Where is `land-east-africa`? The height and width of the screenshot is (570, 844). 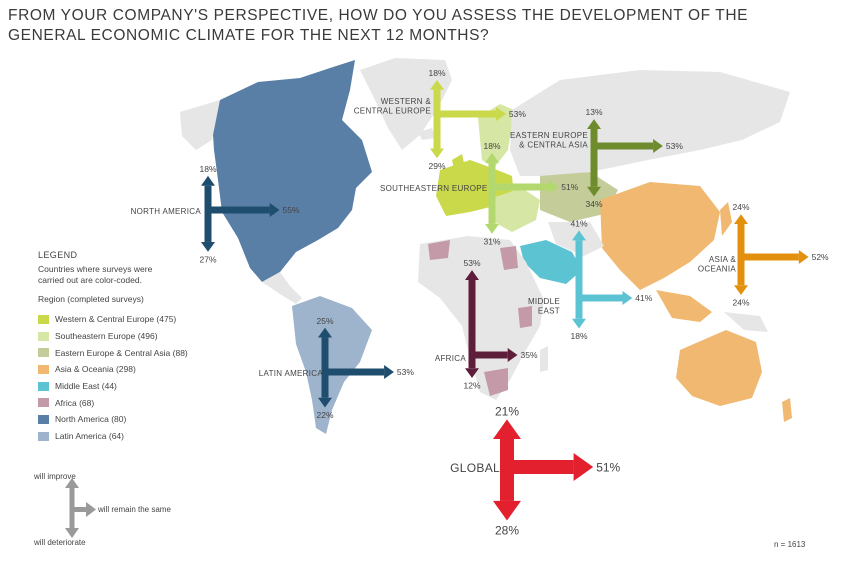 land-east-africa is located at coordinates (525, 317).